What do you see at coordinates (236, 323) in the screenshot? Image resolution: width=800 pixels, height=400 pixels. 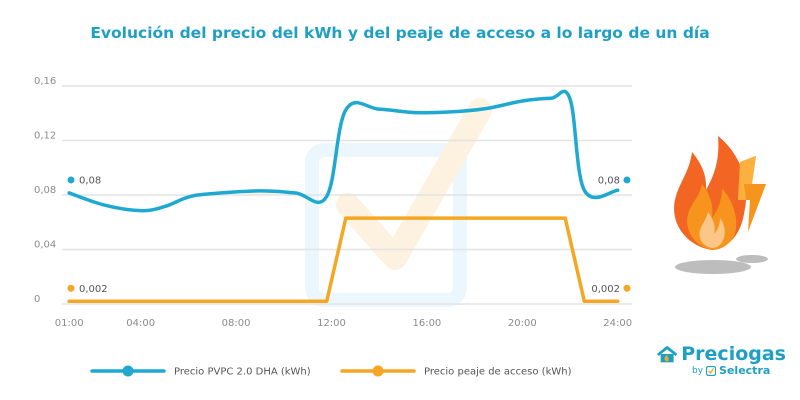 I see `x-tick-label: 08:00` at bounding box center [236, 323].